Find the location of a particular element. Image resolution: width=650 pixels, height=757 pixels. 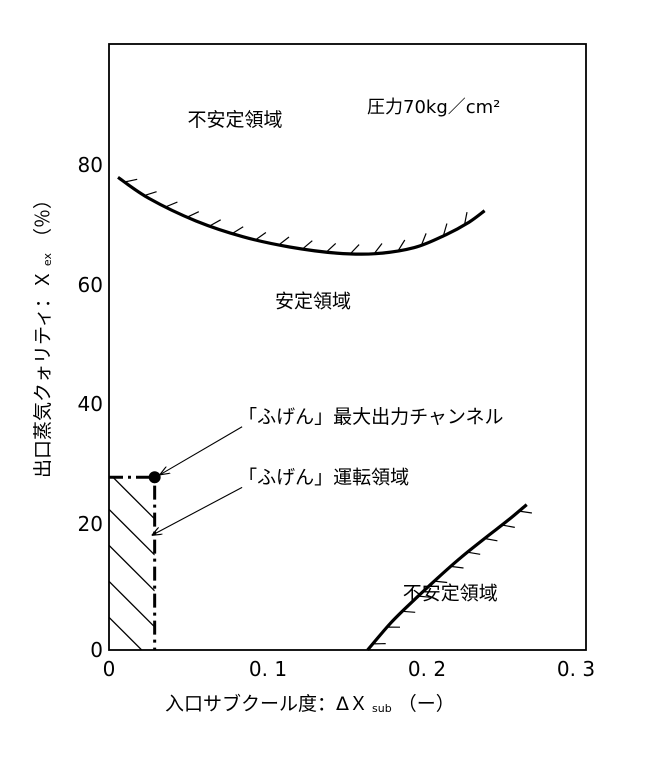

operating-region-hatch is located at coordinates (135, 603).